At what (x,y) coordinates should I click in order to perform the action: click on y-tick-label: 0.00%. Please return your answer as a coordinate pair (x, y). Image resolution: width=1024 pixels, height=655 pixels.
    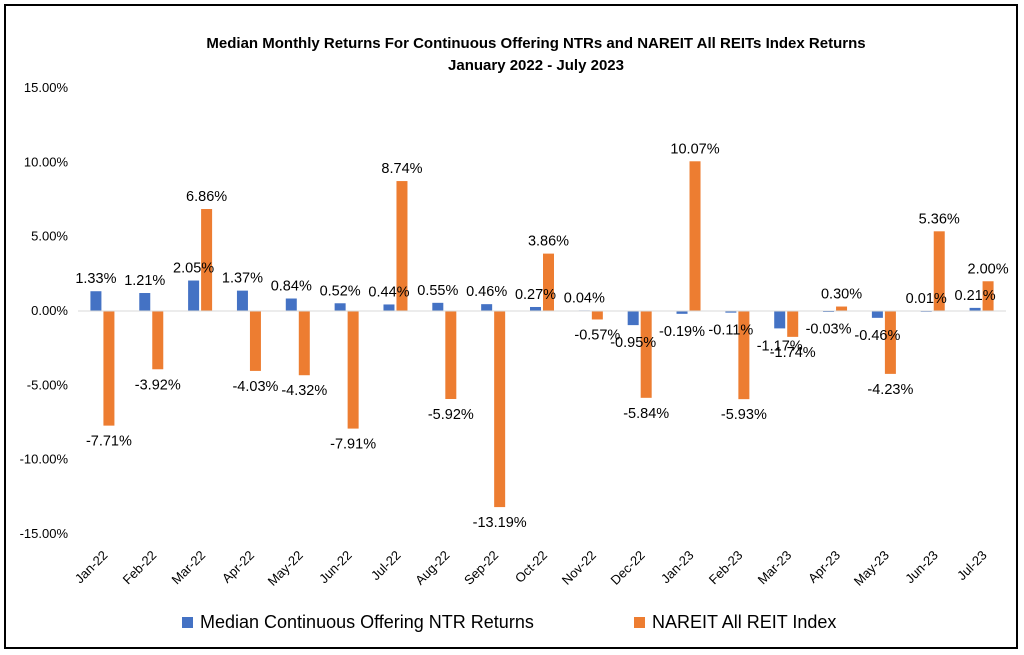
    Looking at the image, I should click on (49, 310).